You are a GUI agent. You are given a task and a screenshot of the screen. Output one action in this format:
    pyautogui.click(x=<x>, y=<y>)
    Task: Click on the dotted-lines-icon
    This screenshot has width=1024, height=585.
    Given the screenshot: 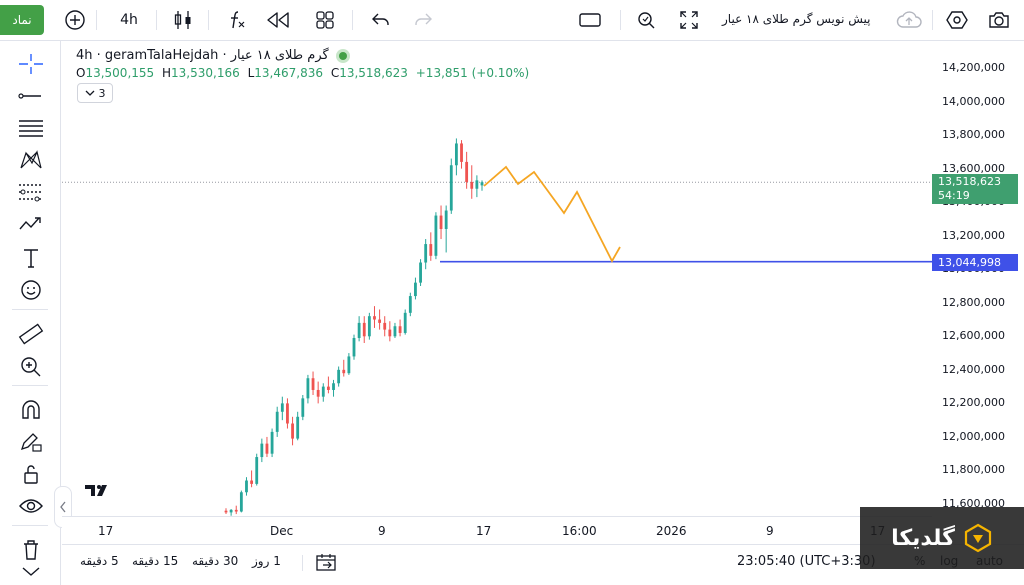 What is the action you would take?
    pyautogui.click(x=31, y=193)
    